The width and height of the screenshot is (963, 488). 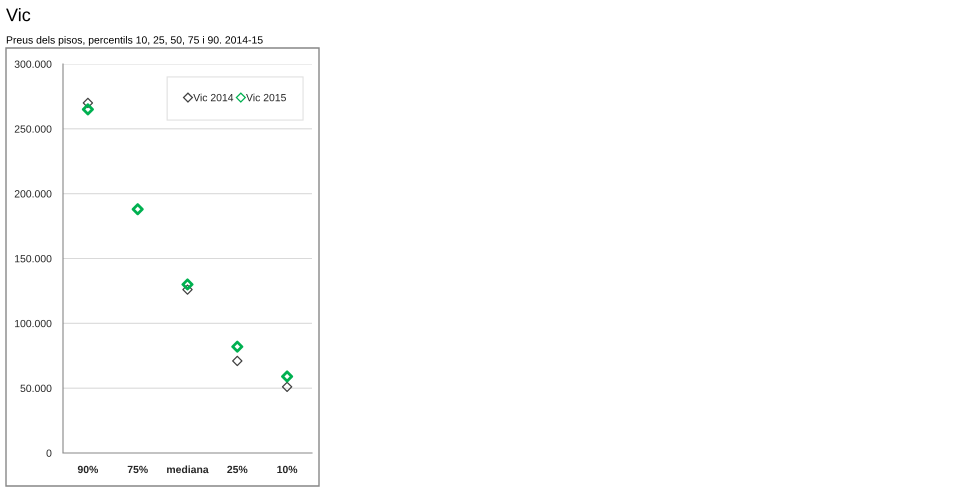 I want to click on y-tick-label: 0, so click(x=49, y=453).